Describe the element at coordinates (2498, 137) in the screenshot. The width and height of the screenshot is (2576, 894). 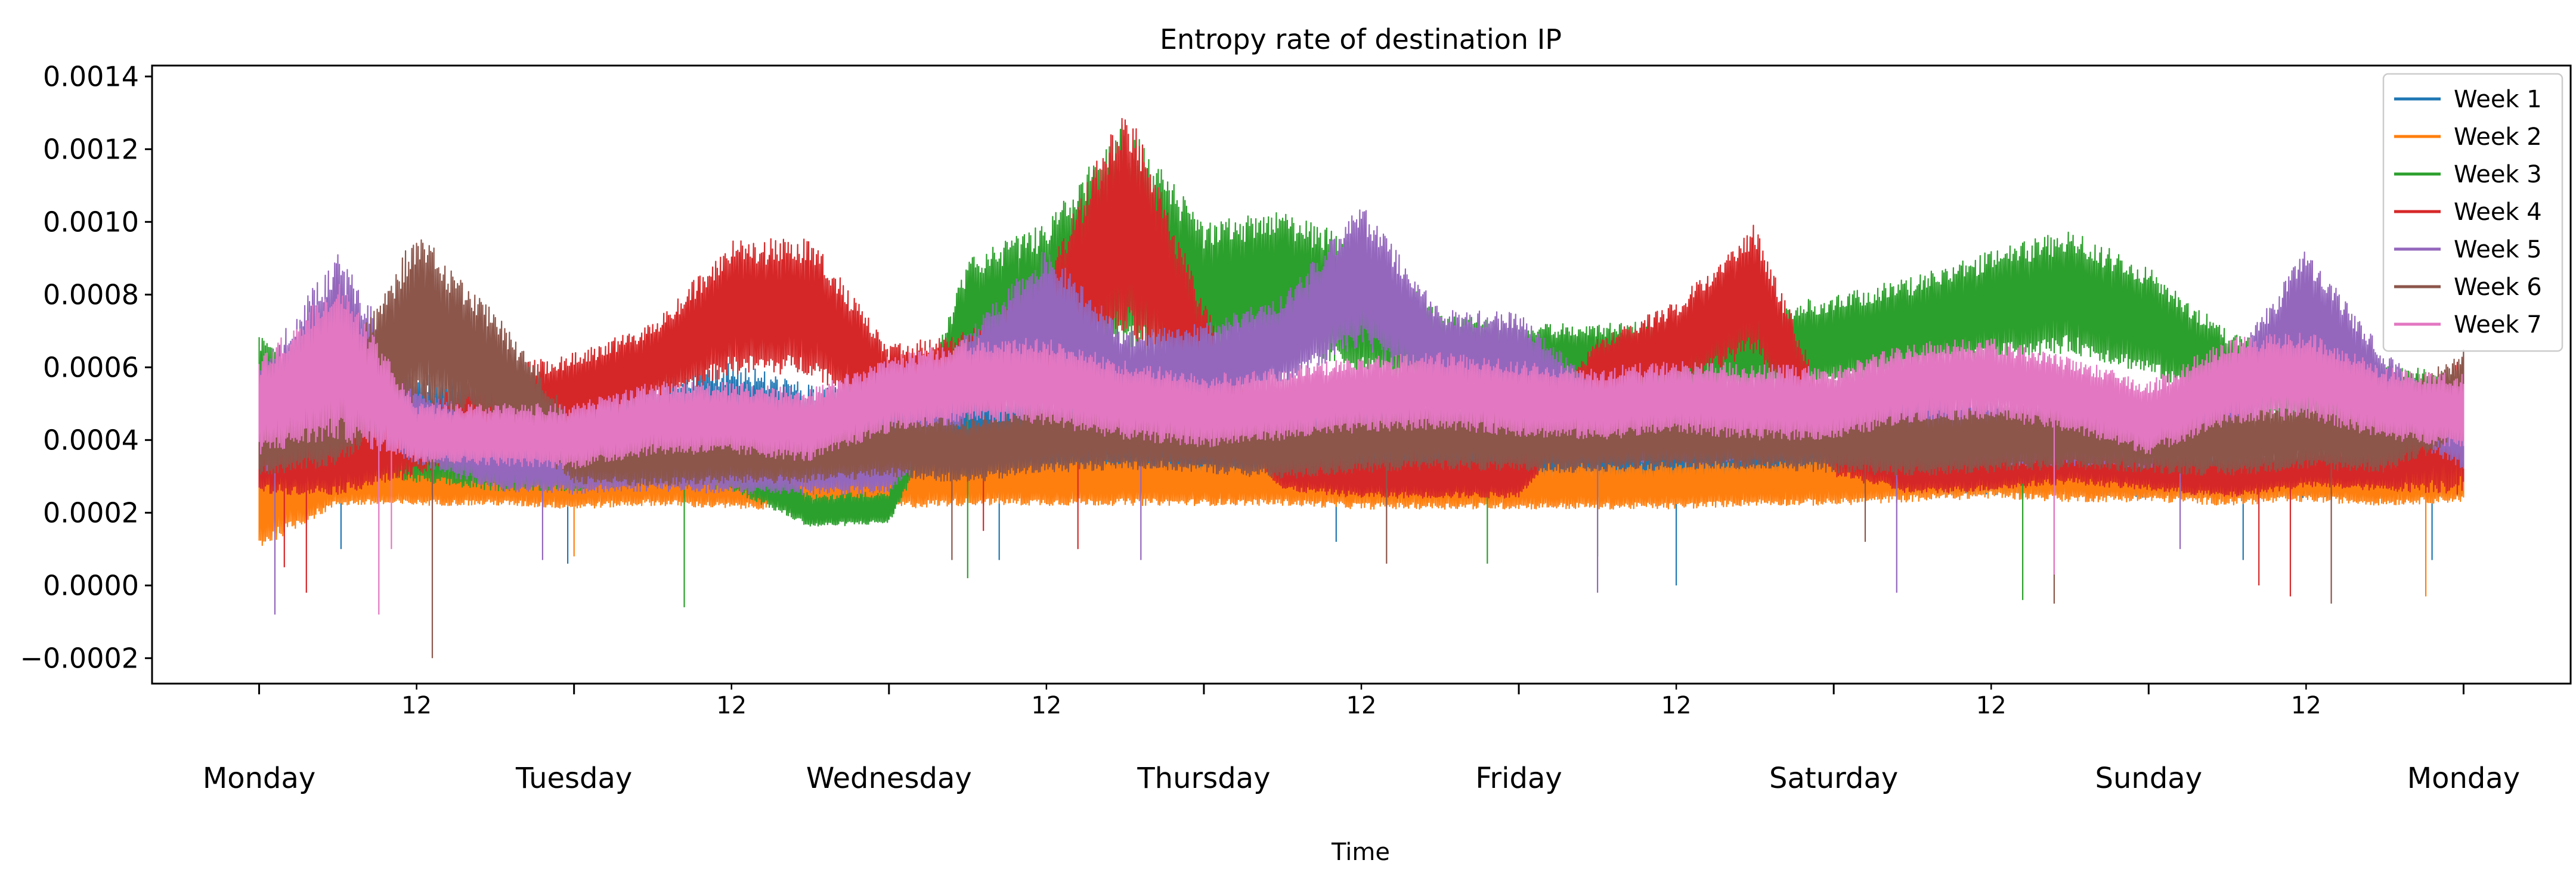
I see `legend-label: Week 2` at that location.